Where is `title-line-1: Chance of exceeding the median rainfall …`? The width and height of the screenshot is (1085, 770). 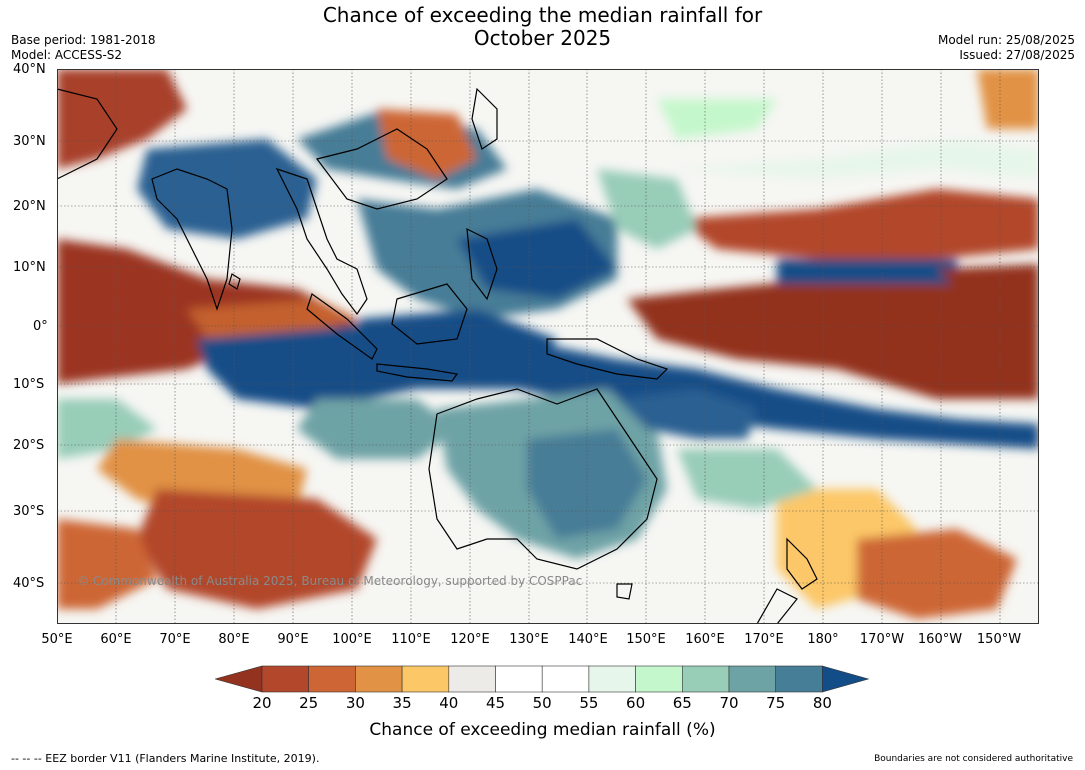 title-line-1: Chance of exceeding the median rainfall … is located at coordinates (542, 15).